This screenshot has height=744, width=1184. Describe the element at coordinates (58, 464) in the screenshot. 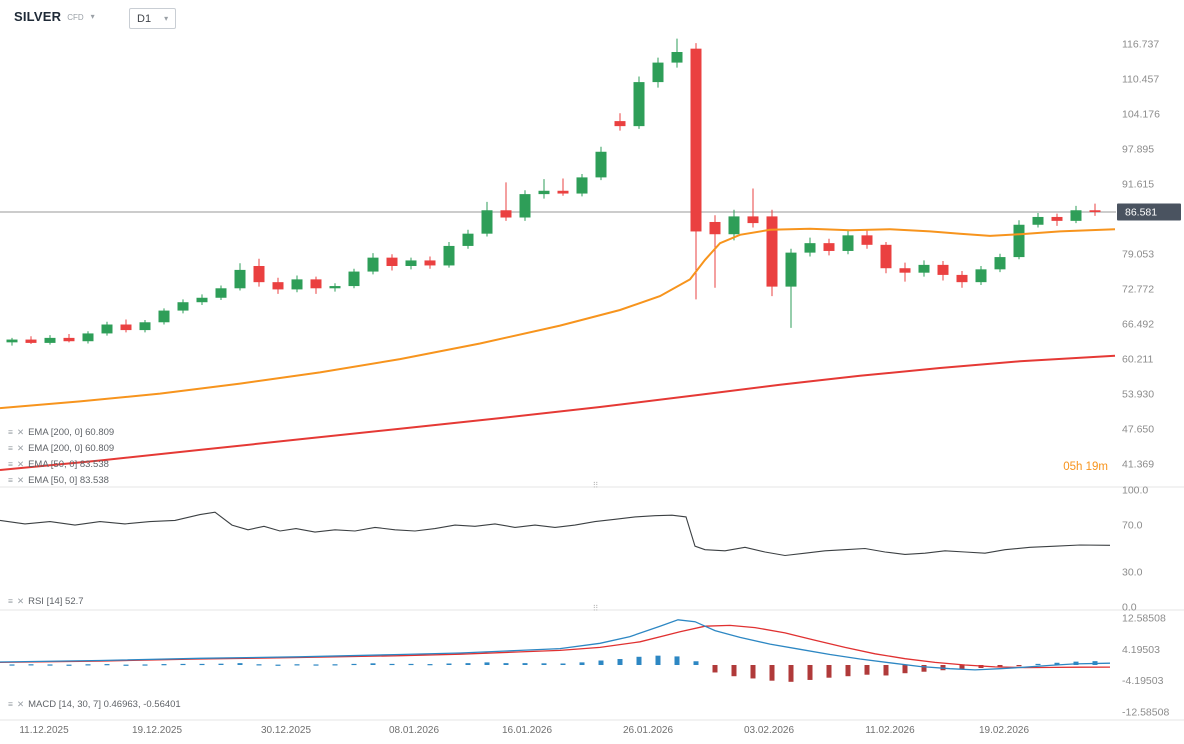

I see `ema50-label-row: ≡ ✕ EMA [50, 0] 83.538` at that location.